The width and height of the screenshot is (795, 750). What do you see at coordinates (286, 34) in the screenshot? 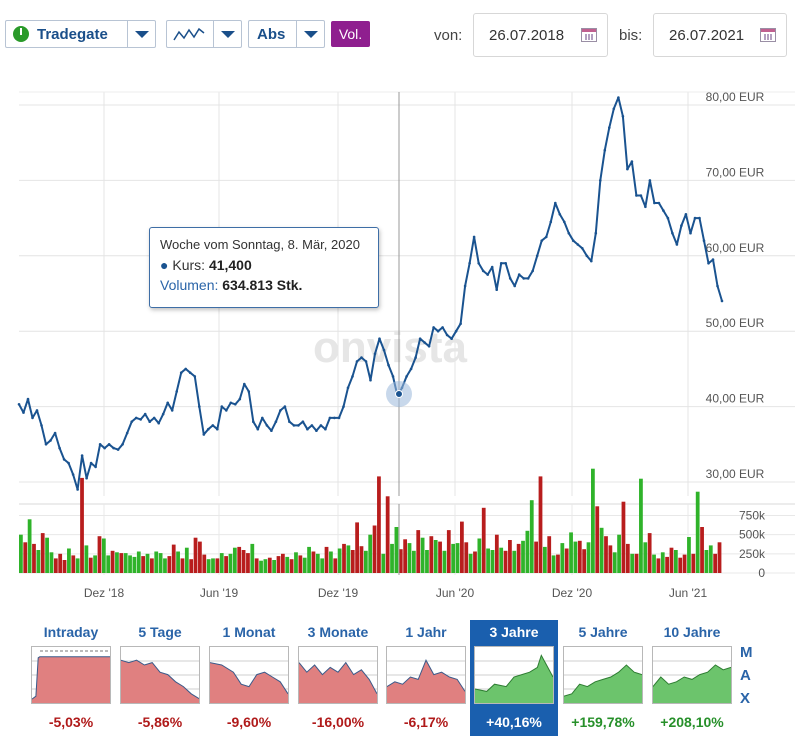
I see `scale-dropdown: Abs` at bounding box center [286, 34].